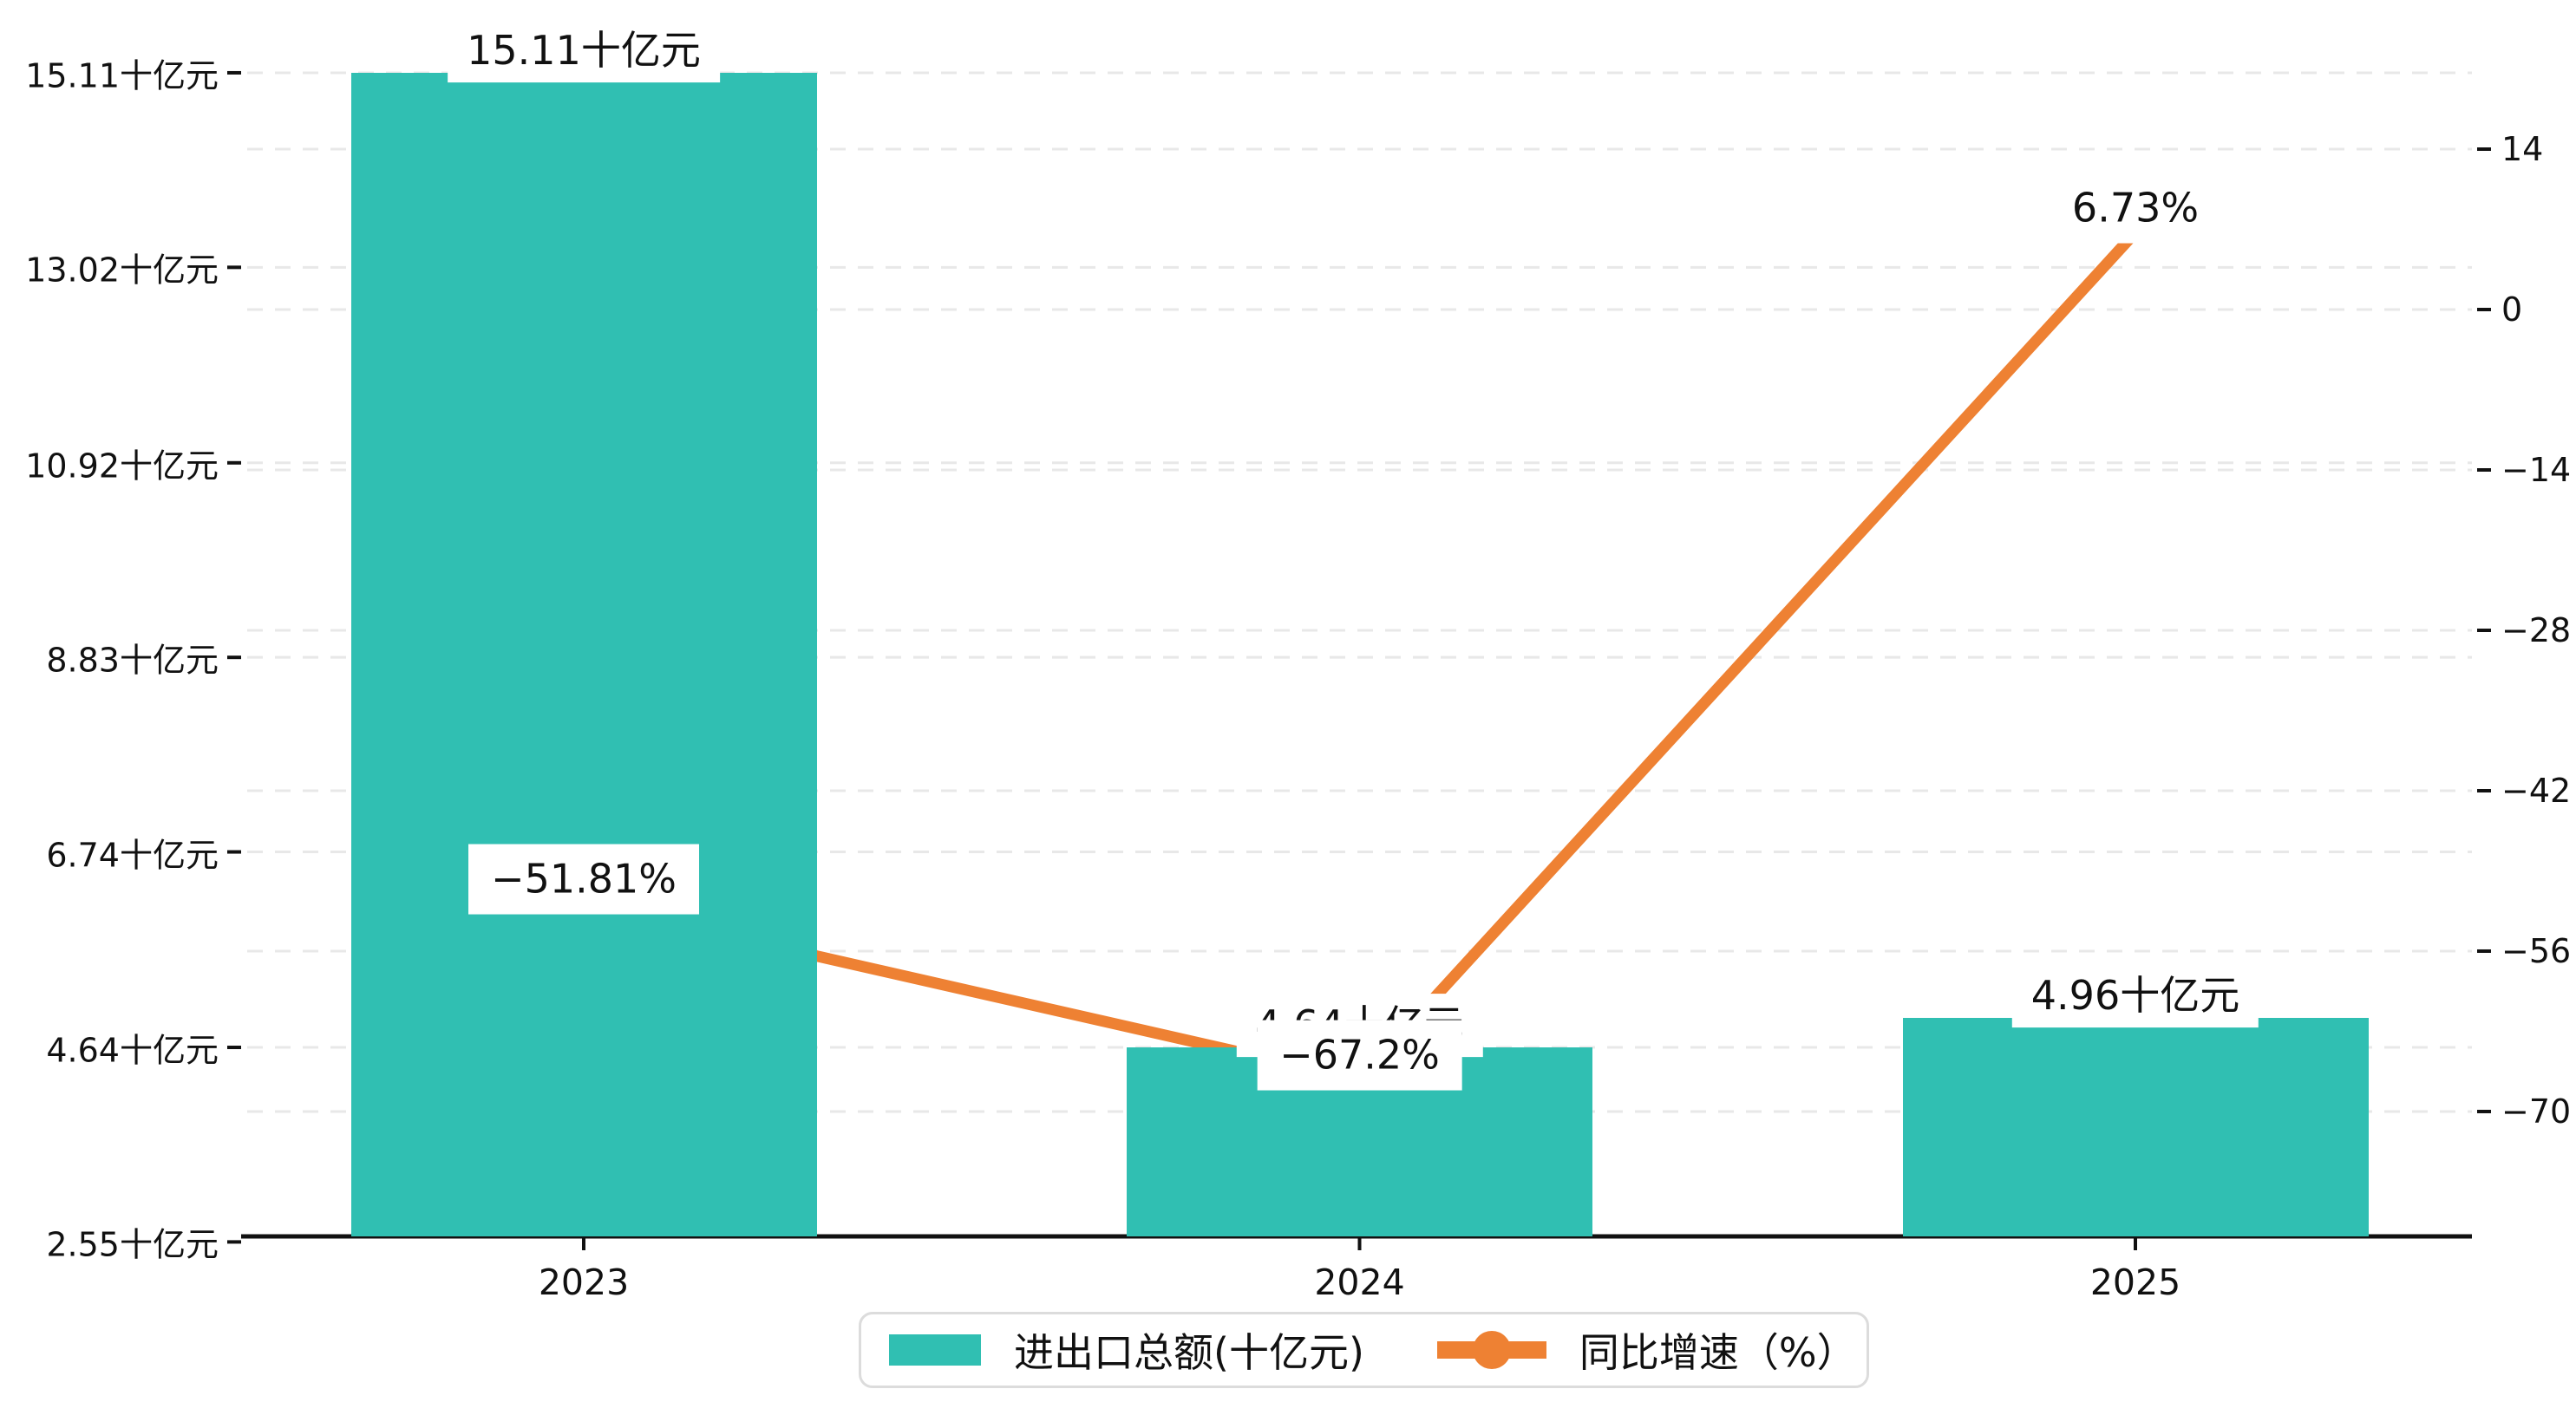 Image resolution: width=2576 pixels, height=1415 pixels. What do you see at coordinates (2536, 629) in the screenshot?
I see `right-axis-tick-label: −28` at bounding box center [2536, 629].